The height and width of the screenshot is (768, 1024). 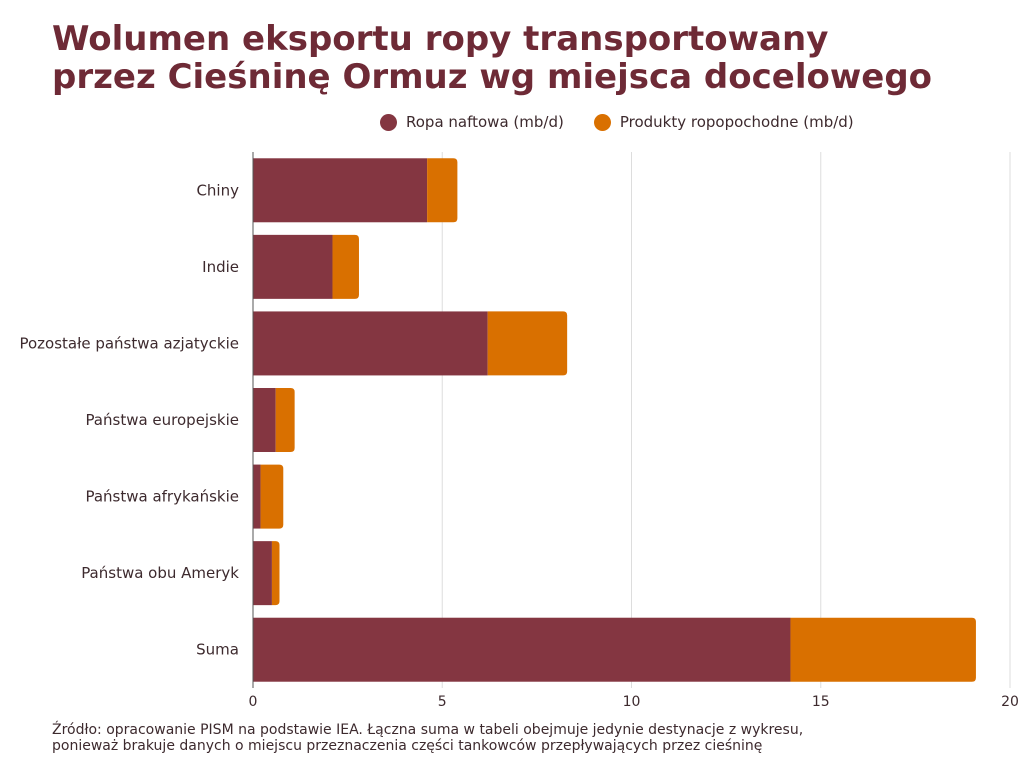 I want to click on x-tick-label: 0, so click(x=253, y=702).